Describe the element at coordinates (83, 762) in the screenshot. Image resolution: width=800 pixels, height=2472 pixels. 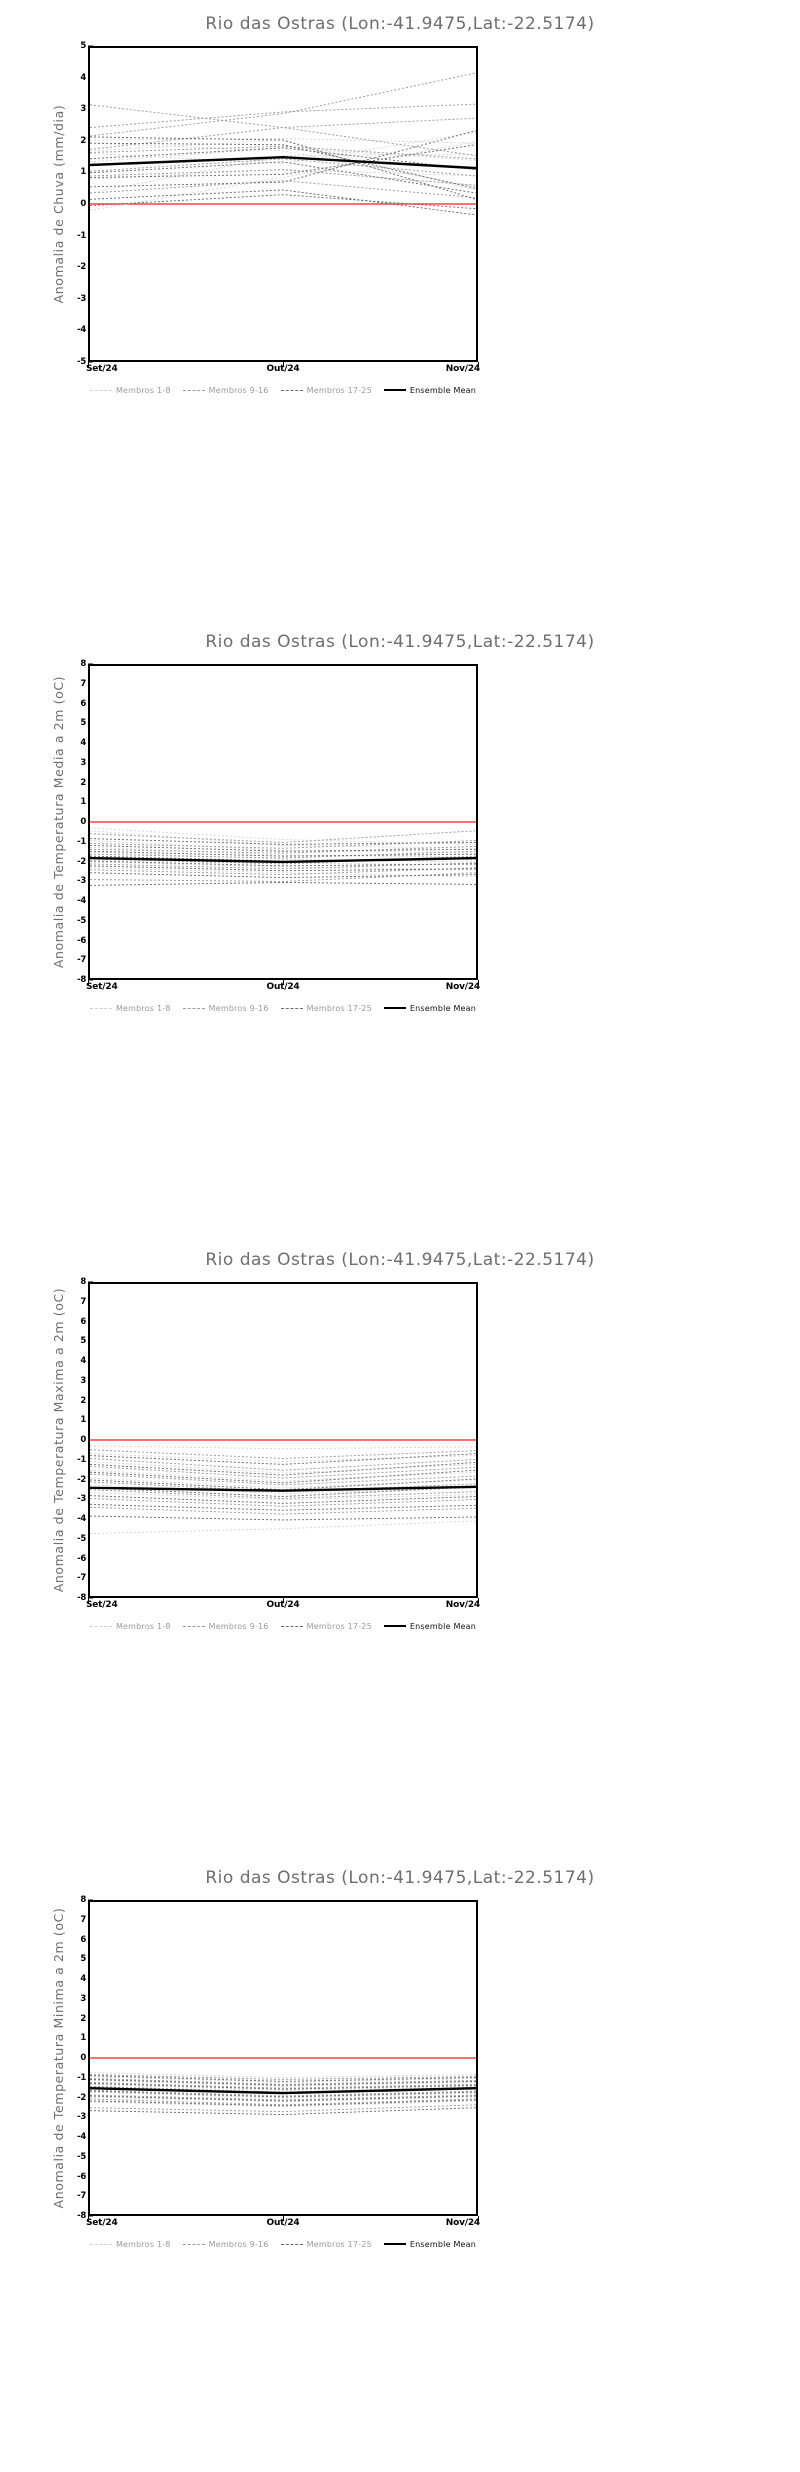
I see `y-tick-label: 3` at that location.